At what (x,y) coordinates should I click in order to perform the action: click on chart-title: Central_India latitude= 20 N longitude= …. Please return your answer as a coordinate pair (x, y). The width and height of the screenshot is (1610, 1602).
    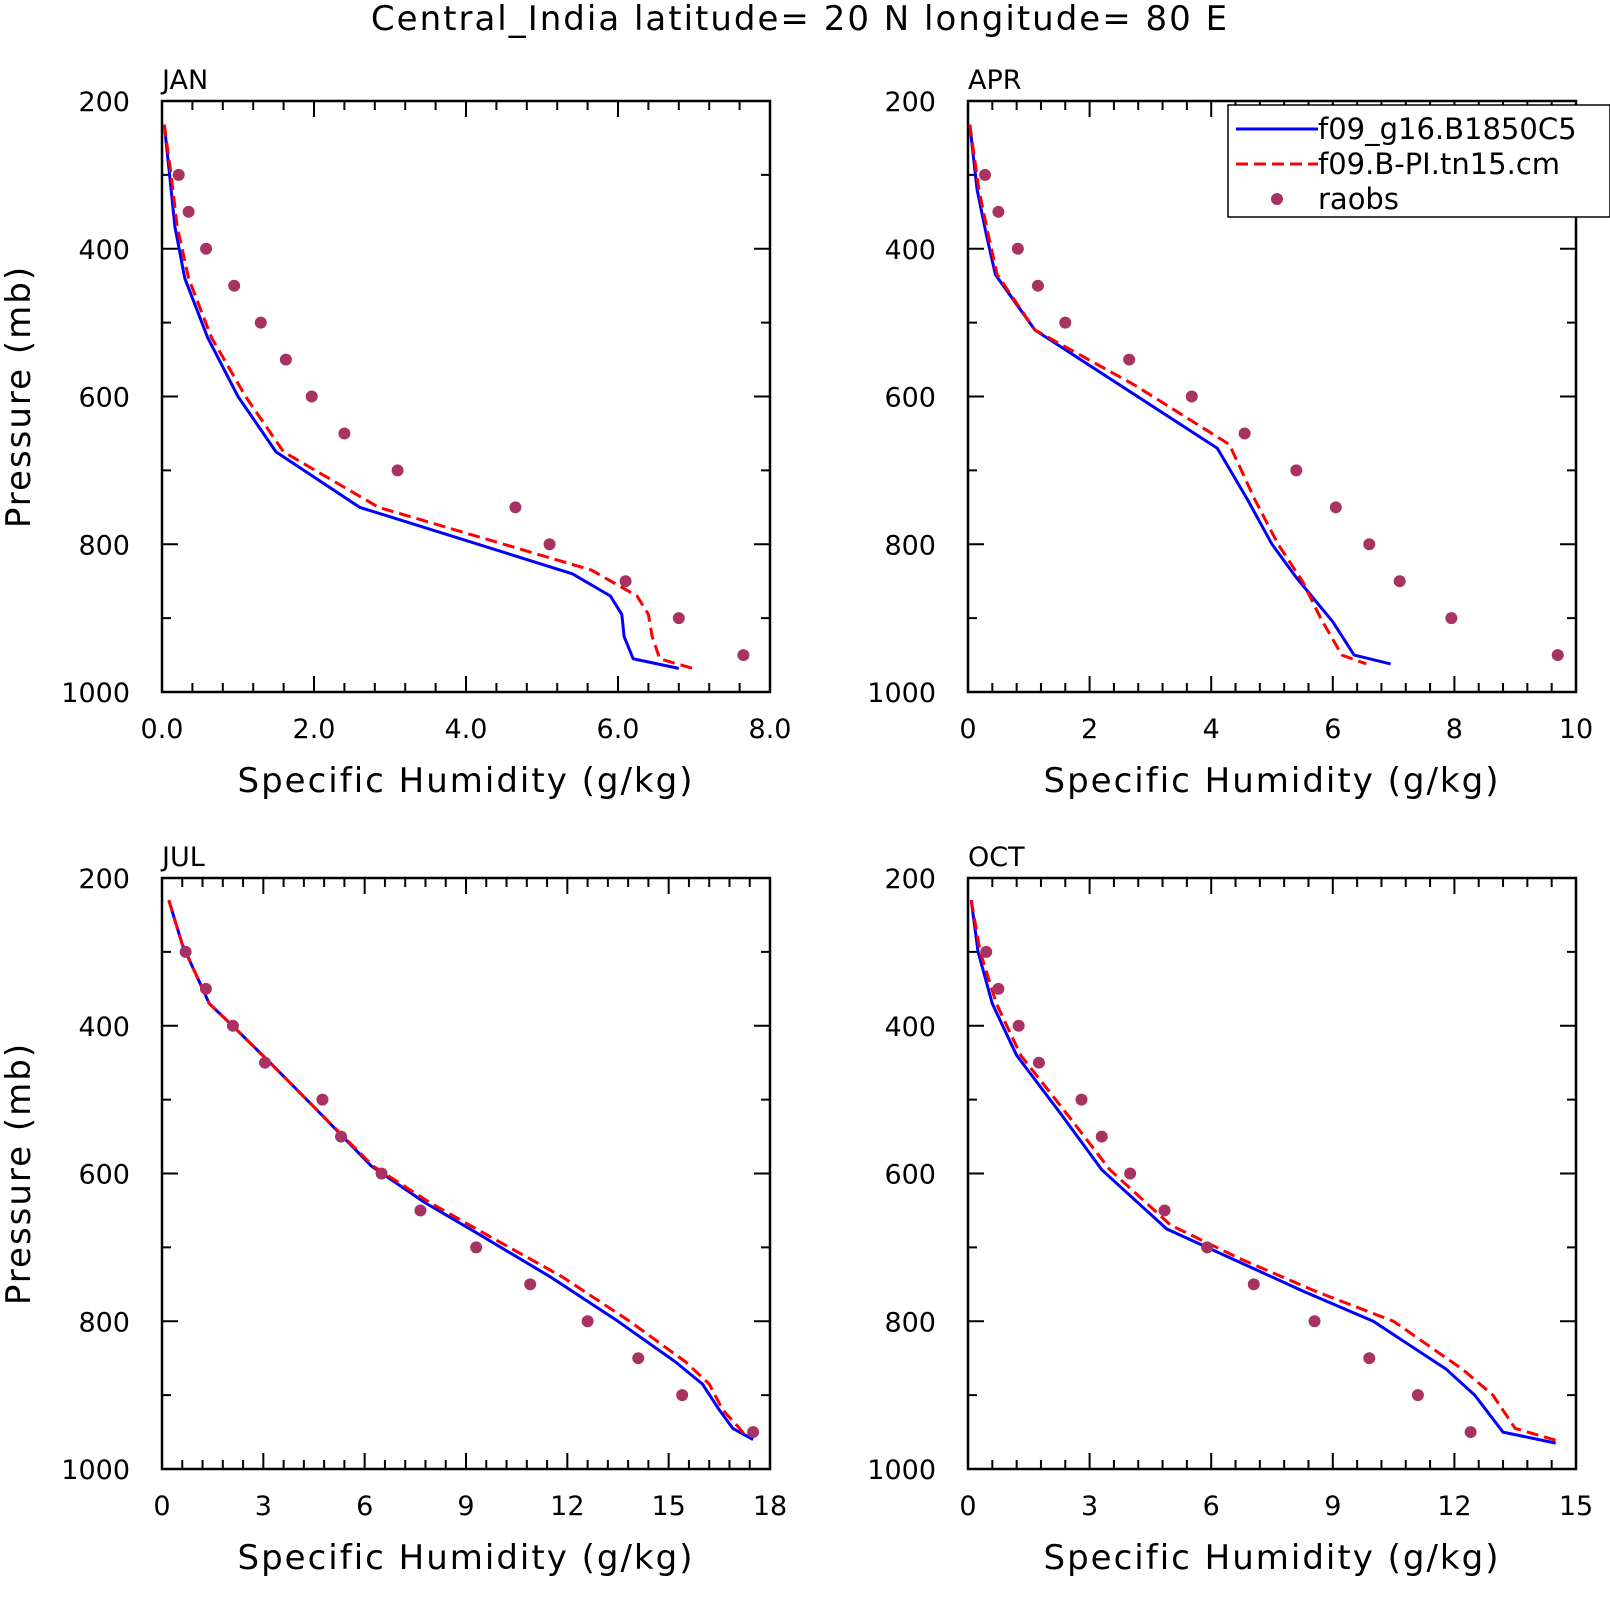
    Looking at the image, I should click on (800, 19).